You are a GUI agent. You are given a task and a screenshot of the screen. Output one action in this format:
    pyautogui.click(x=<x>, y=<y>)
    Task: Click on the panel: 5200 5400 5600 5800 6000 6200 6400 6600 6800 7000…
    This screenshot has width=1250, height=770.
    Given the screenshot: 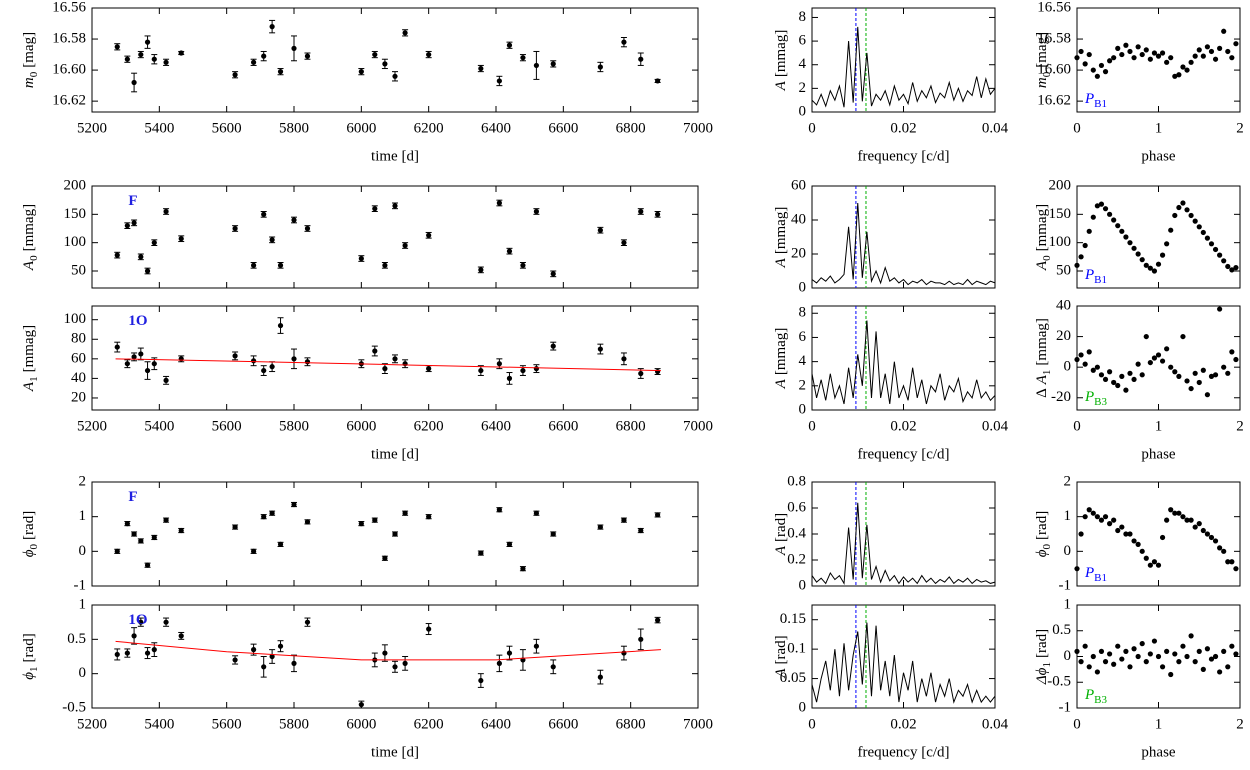 What is the action you would take?
    pyautogui.click(x=367, y=678)
    